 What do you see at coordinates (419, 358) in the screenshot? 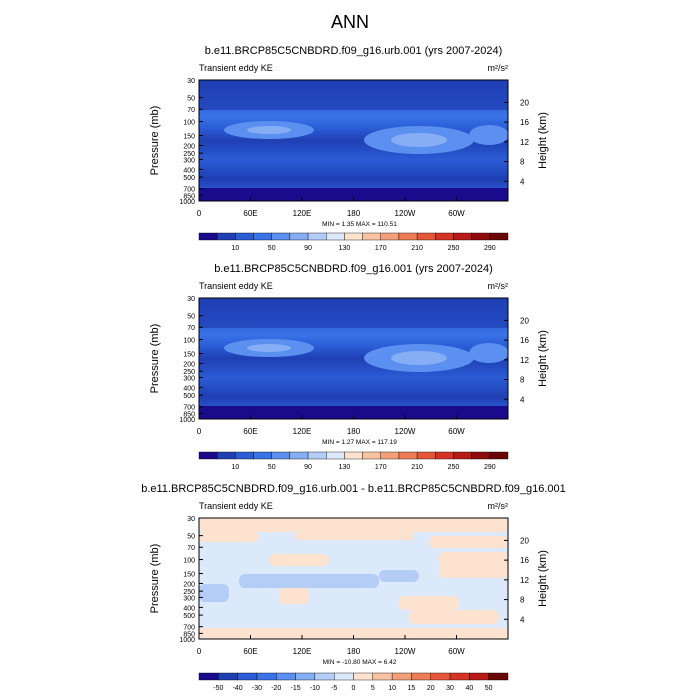
I see `jet-core-east-inner` at bounding box center [419, 358].